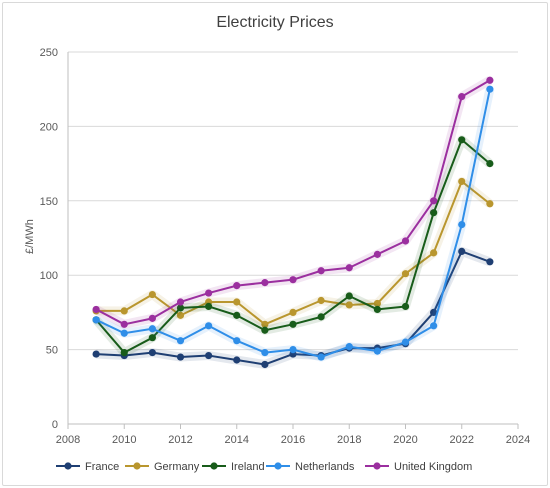  What do you see at coordinates (180, 440) in the screenshot?
I see `x-tick-label: 2012` at bounding box center [180, 440].